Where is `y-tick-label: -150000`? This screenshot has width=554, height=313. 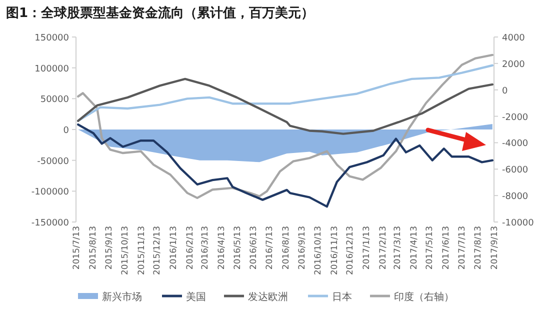
y-tick-label: -150000 is located at coordinates (50, 223).